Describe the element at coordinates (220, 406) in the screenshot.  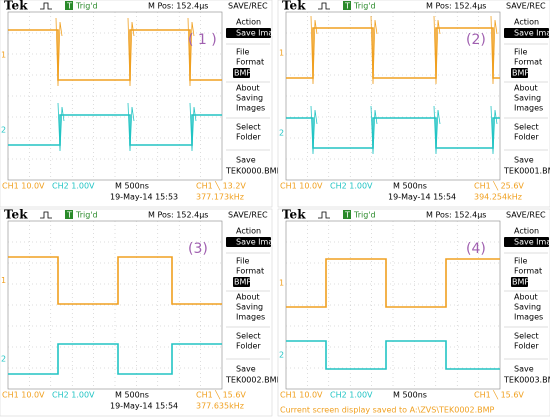
I see `frequency: 377.635kHz` at that location.